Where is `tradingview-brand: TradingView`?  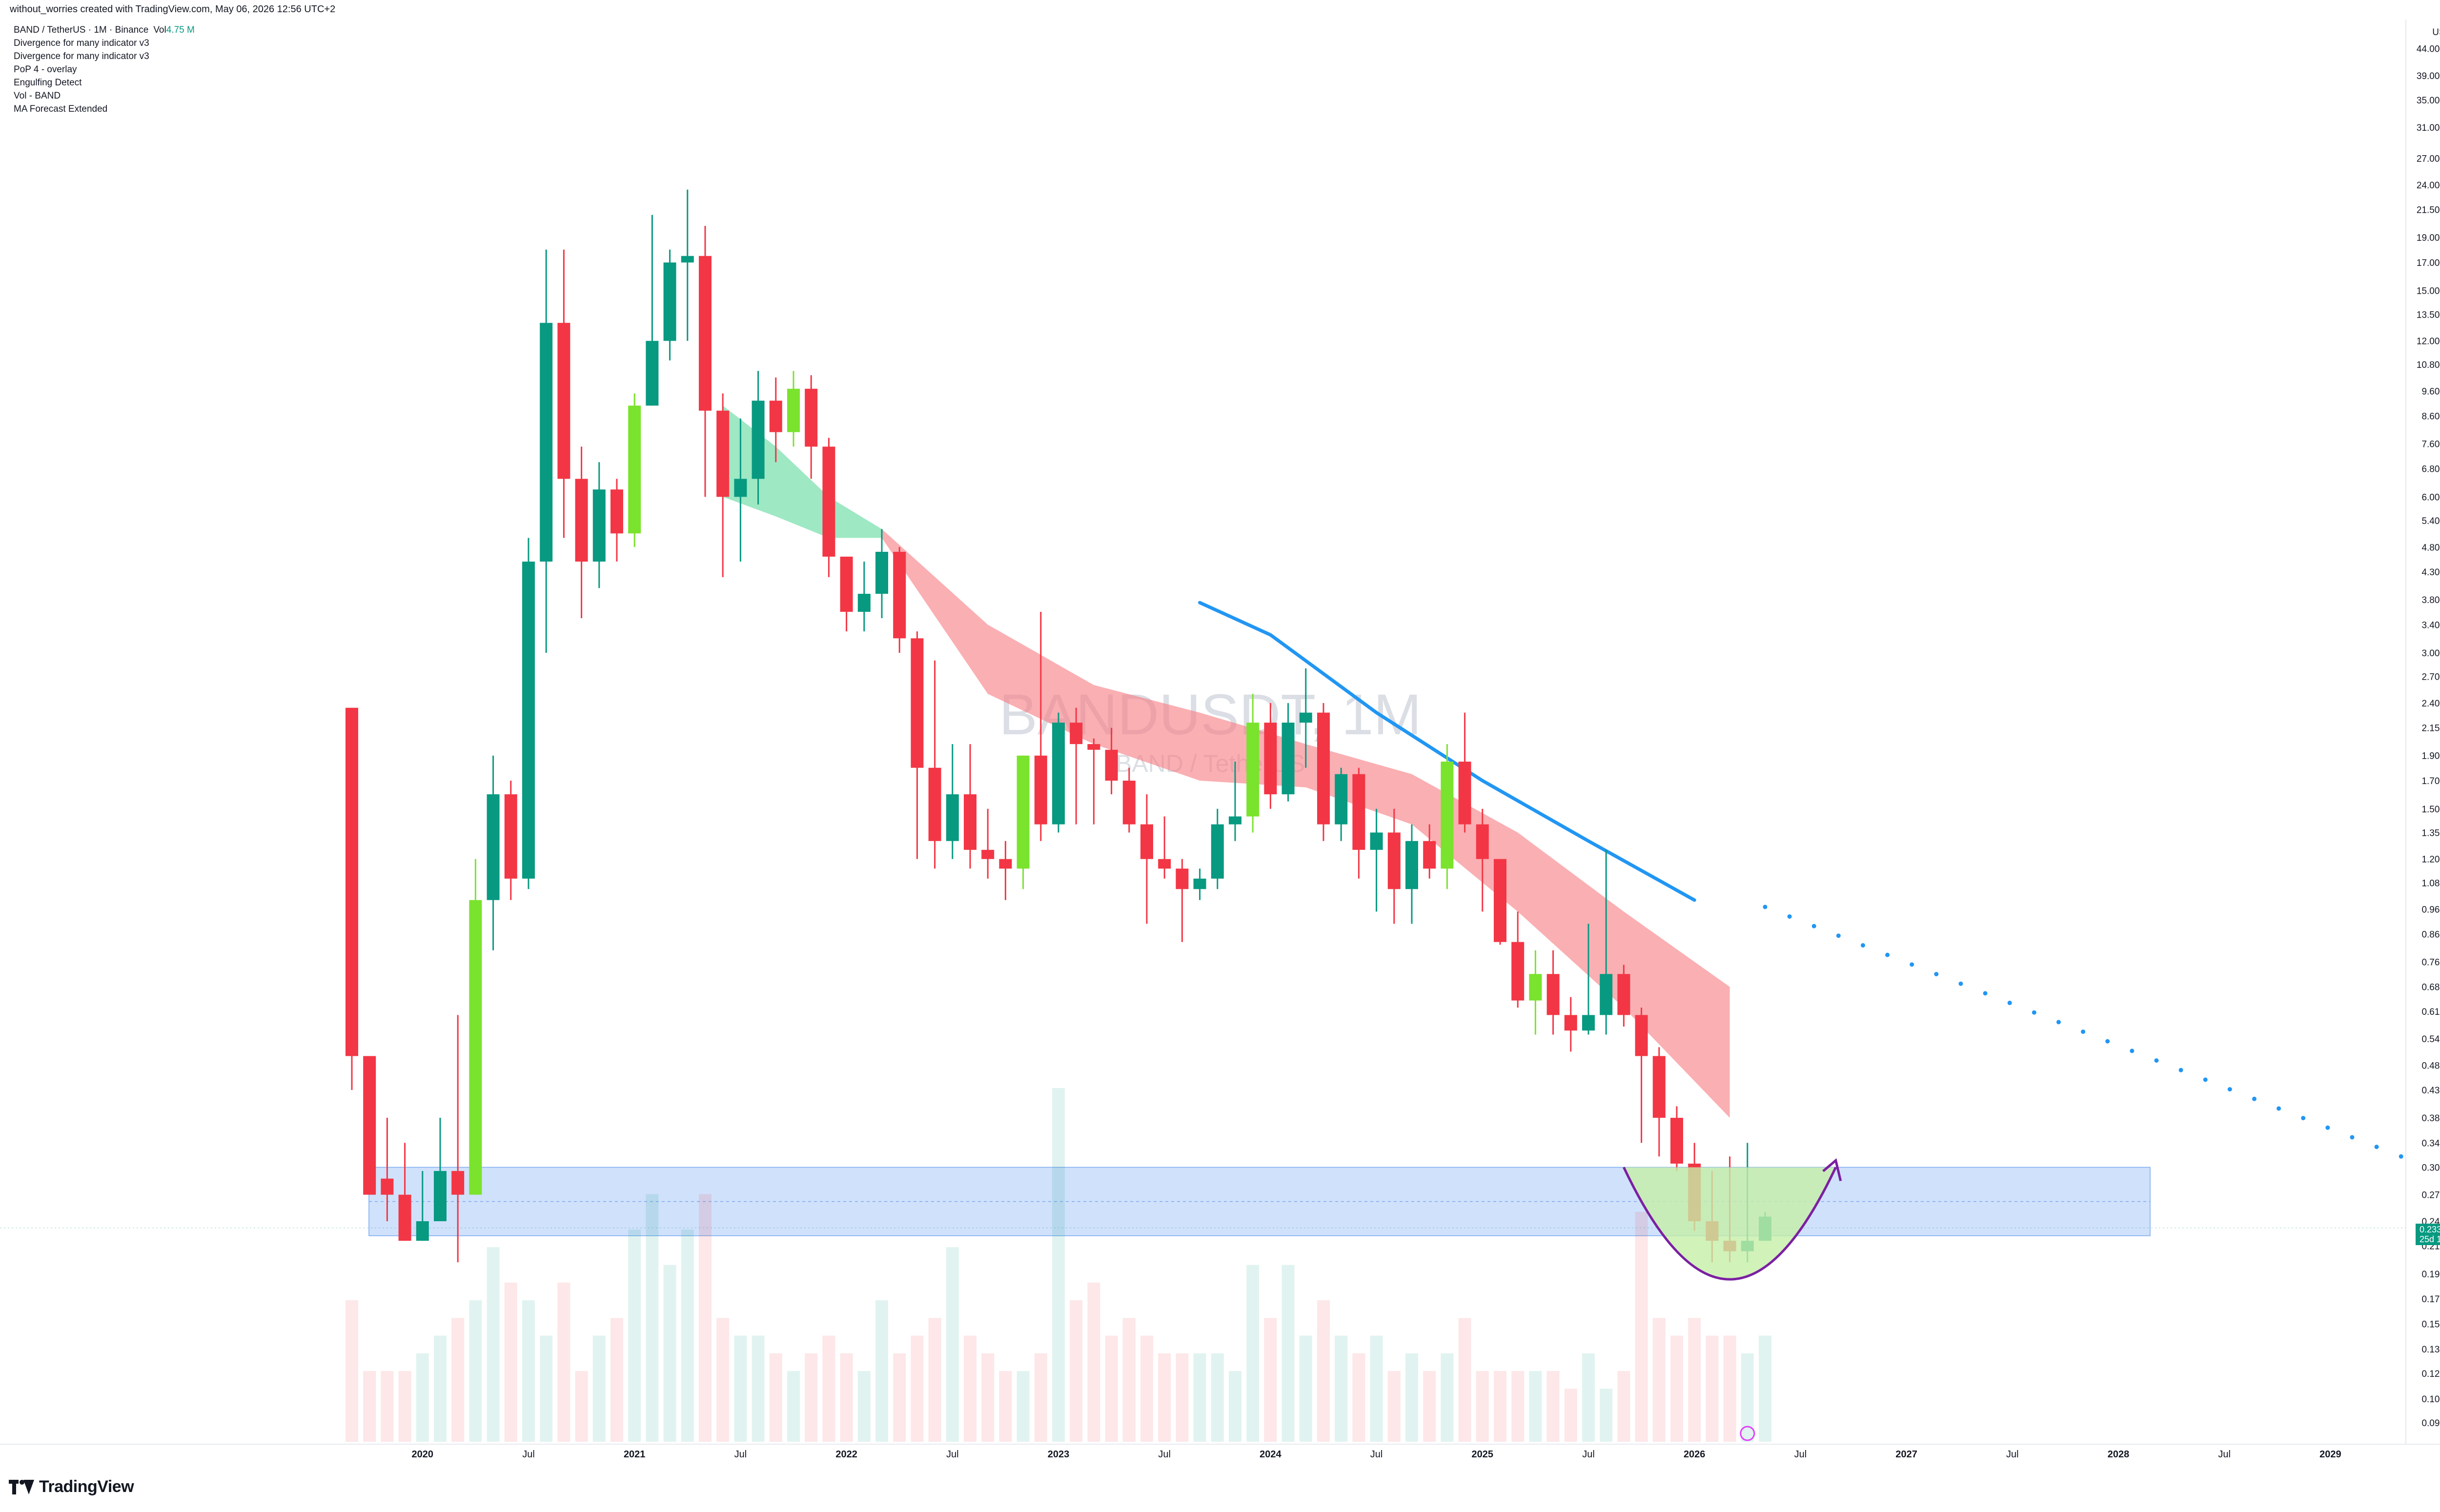 tradingview-brand: TradingView is located at coordinates (86, 1486).